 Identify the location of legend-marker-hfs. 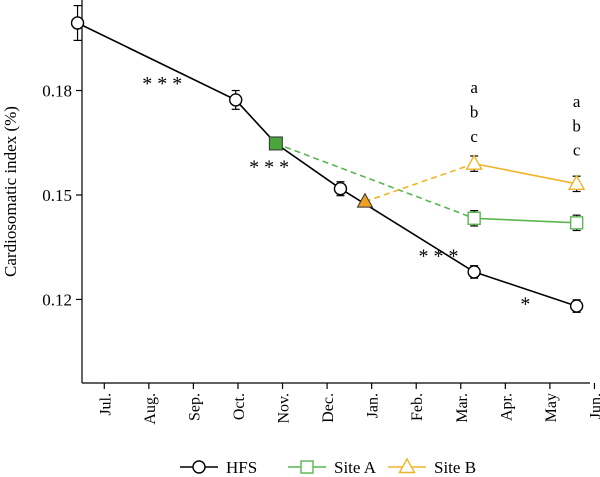
(199, 467).